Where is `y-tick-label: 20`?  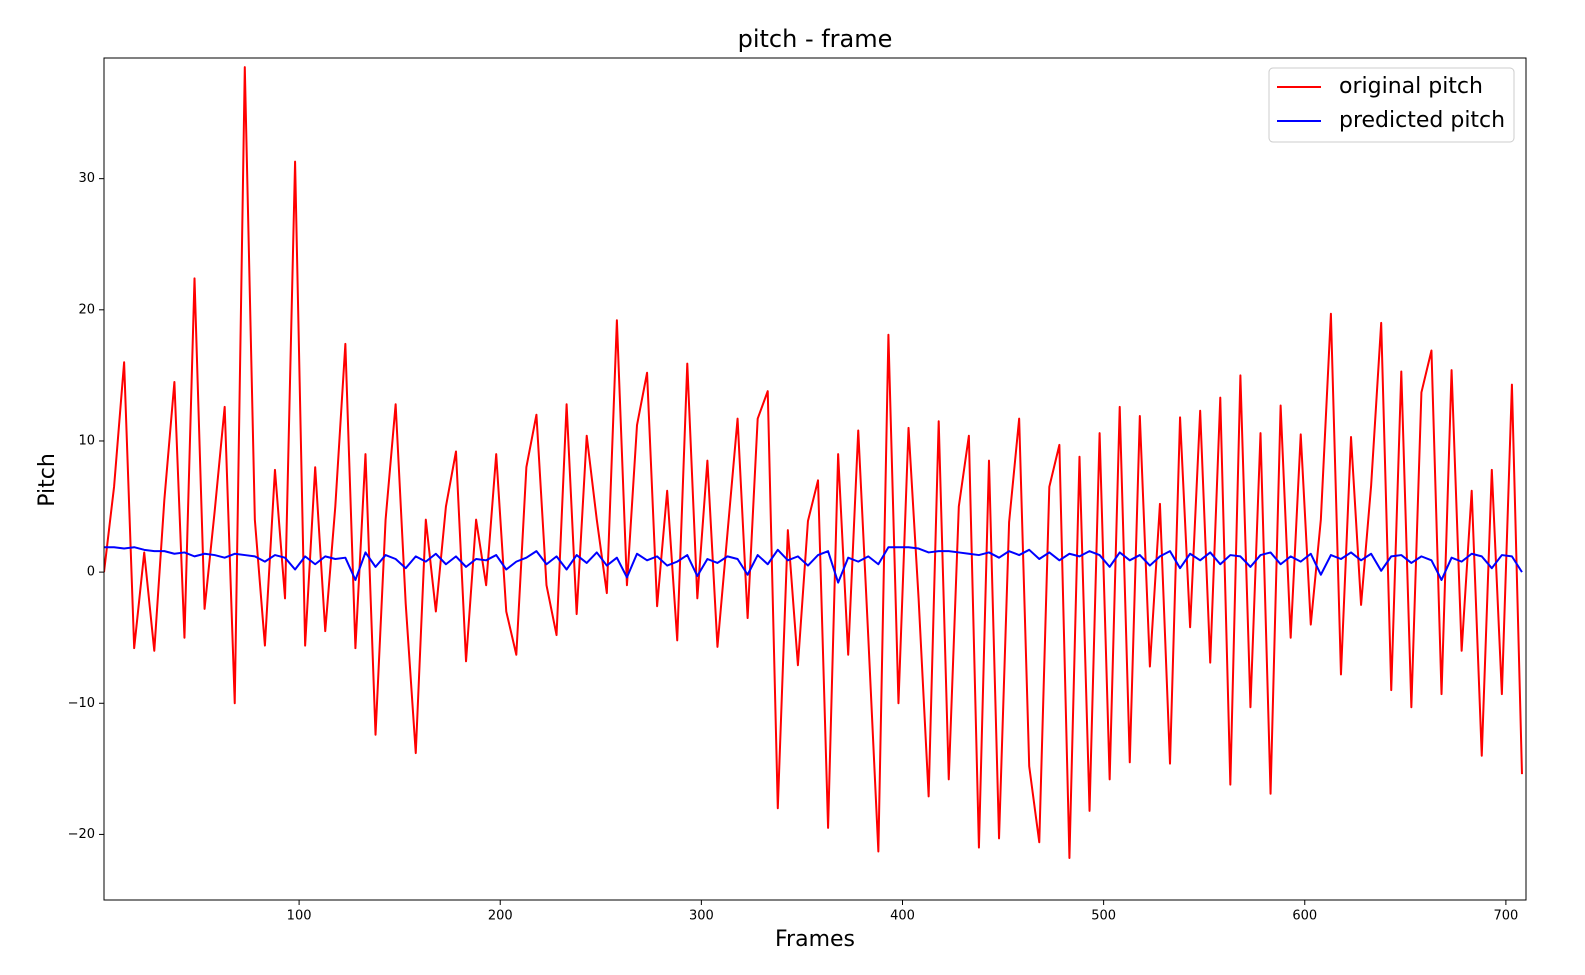
y-tick-label: 20 is located at coordinates (86, 309).